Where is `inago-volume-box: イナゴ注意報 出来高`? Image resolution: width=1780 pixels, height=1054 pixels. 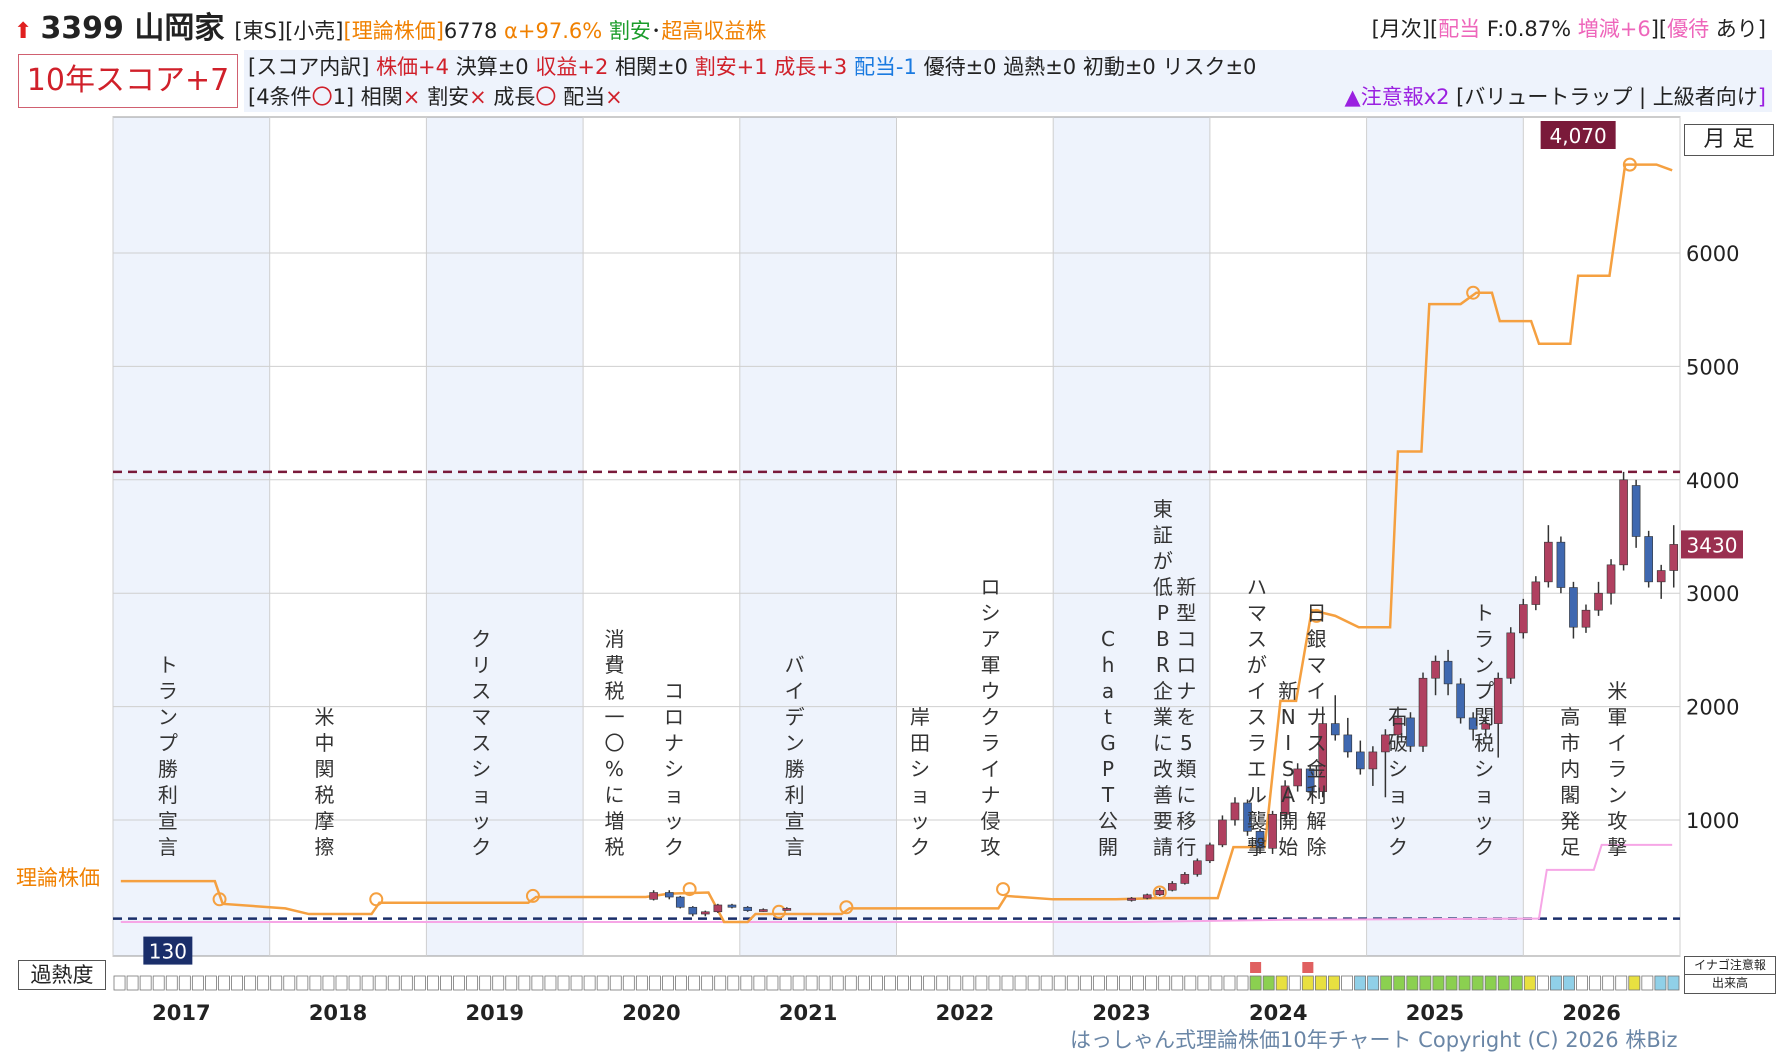
inago-volume-box: イナゴ注意報 出来高 is located at coordinates (1730, 975).